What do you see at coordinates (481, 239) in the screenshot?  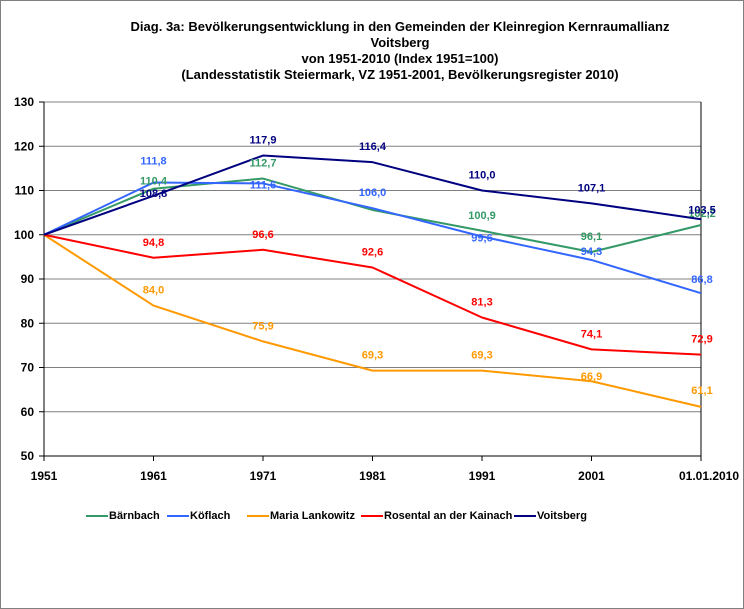 I see `data-label: 99,6` at bounding box center [481, 239].